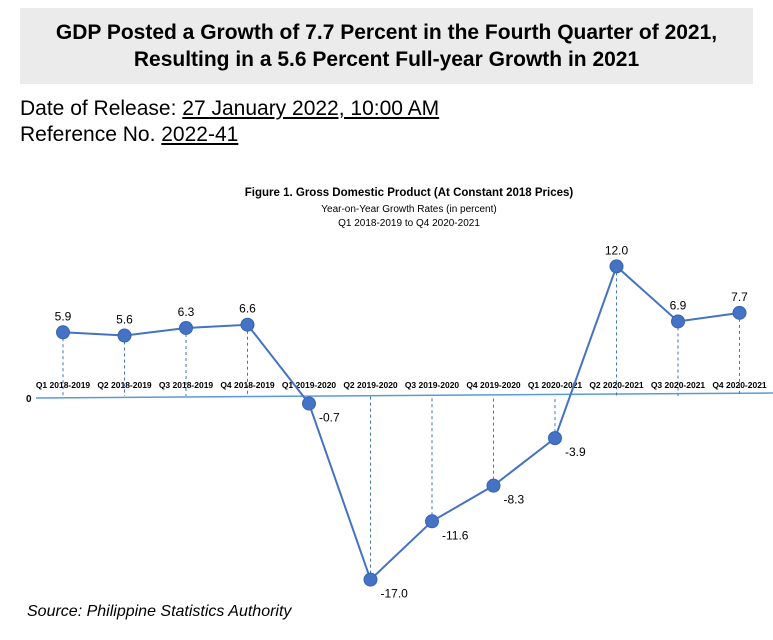 The height and width of the screenshot is (640, 773). I want to click on release-date-value: 27 January 2022, 10:00 AM, so click(311, 108).